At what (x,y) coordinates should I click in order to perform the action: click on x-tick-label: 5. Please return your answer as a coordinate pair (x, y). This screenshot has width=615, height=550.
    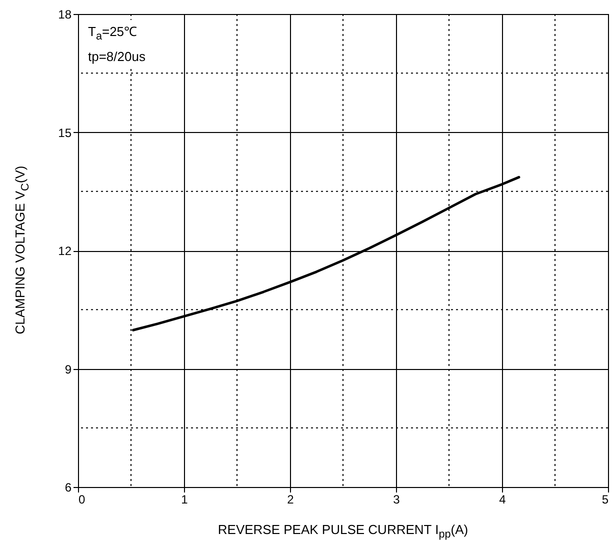
    Looking at the image, I should click on (605, 499).